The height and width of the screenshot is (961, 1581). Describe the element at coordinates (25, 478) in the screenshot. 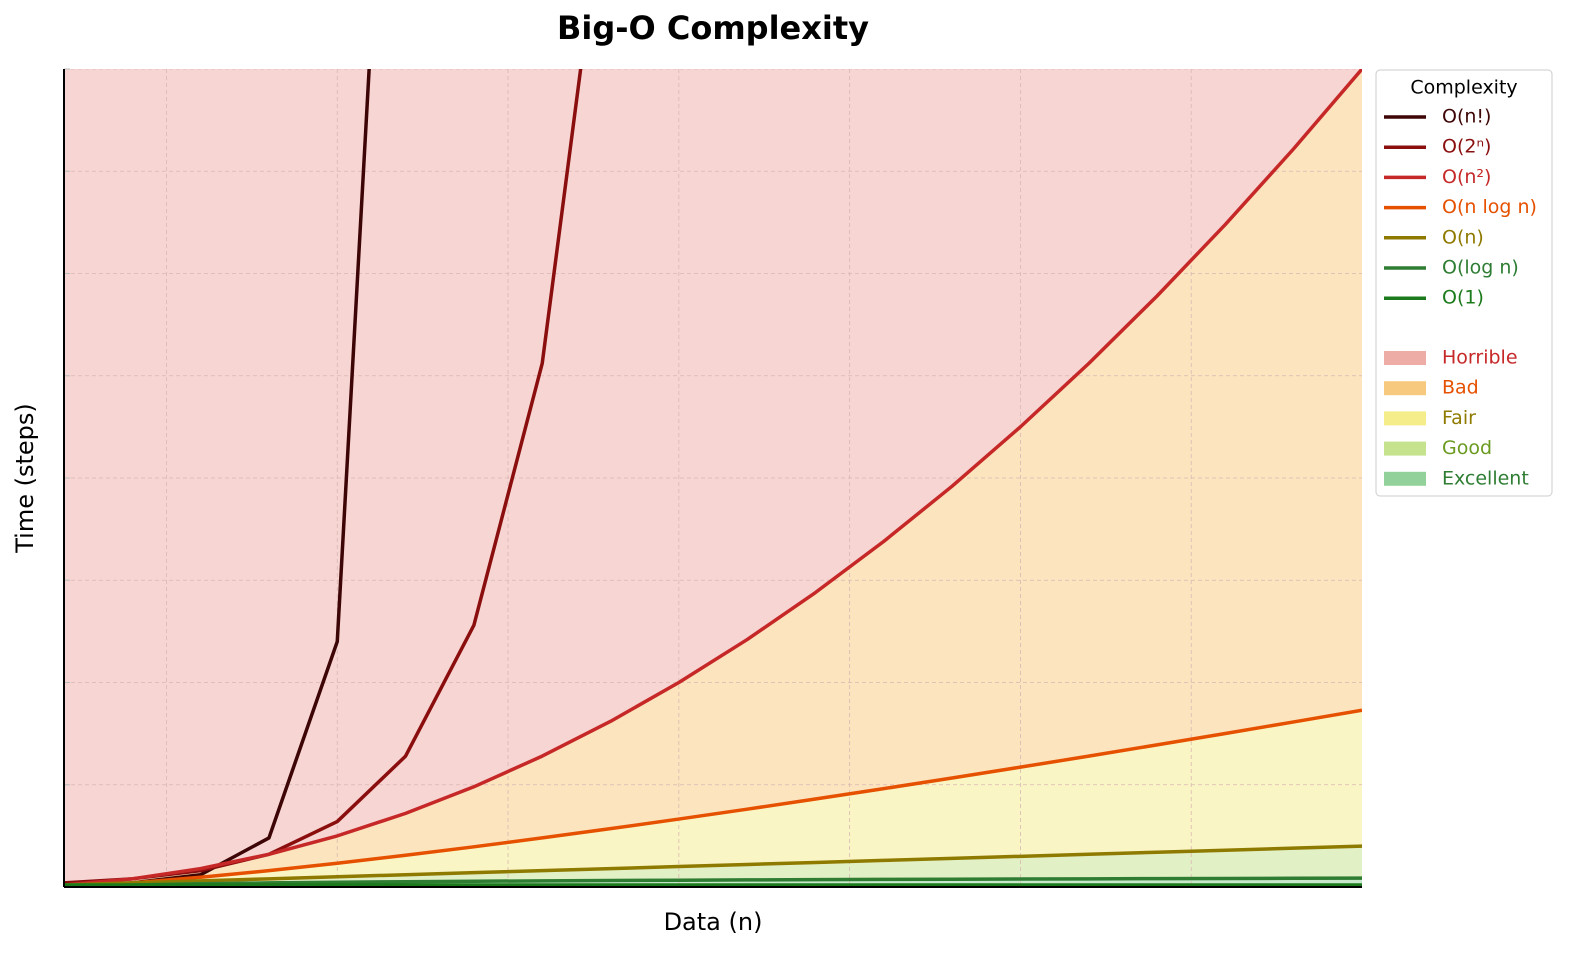

I see `y-axis-label: Time (steps)` at that location.